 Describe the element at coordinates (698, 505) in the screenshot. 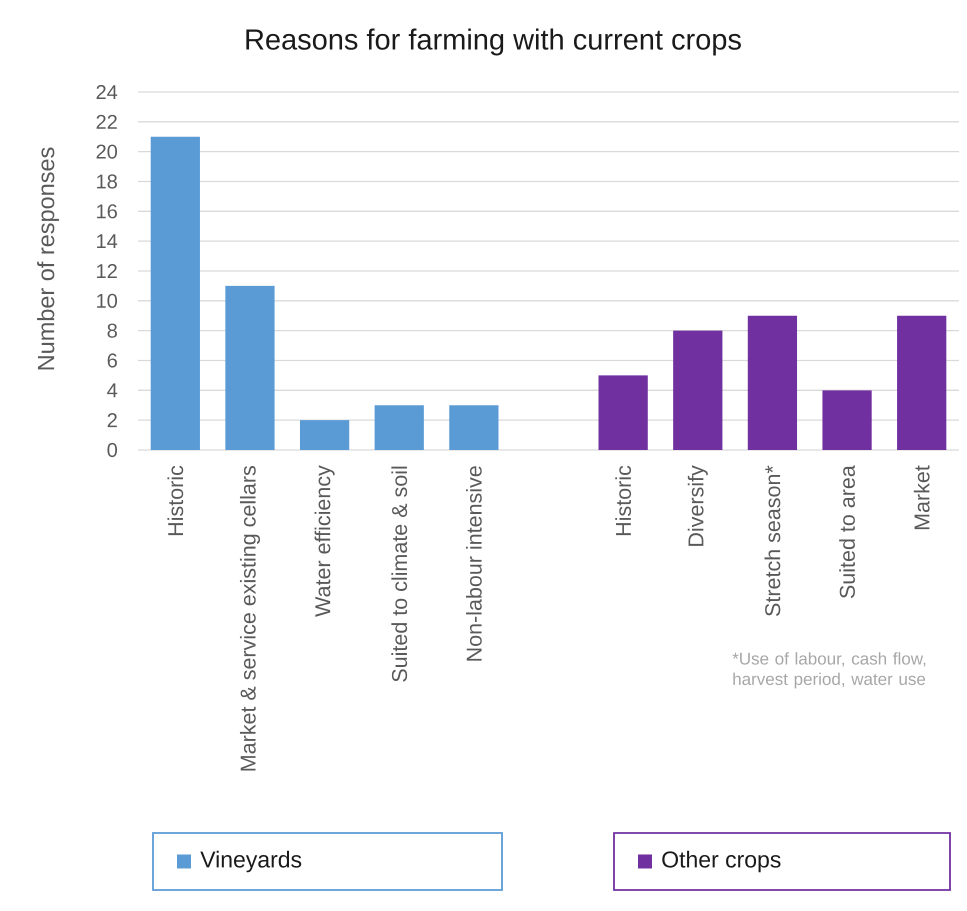

I see `x-tick-label: Diversify` at that location.